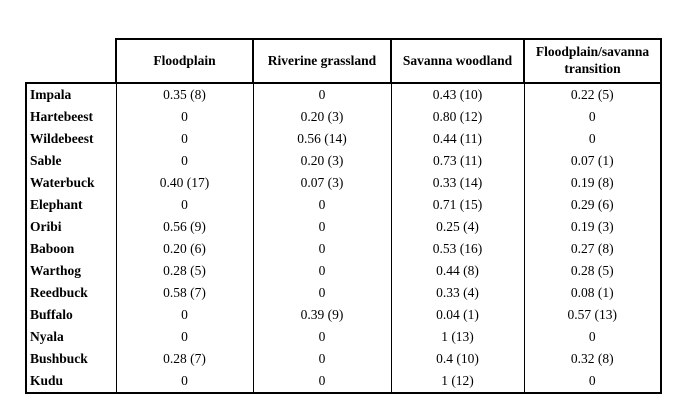 This screenshot has width=685, height=411. I want to click on row-label: Hartebeest, so click(71, 117).